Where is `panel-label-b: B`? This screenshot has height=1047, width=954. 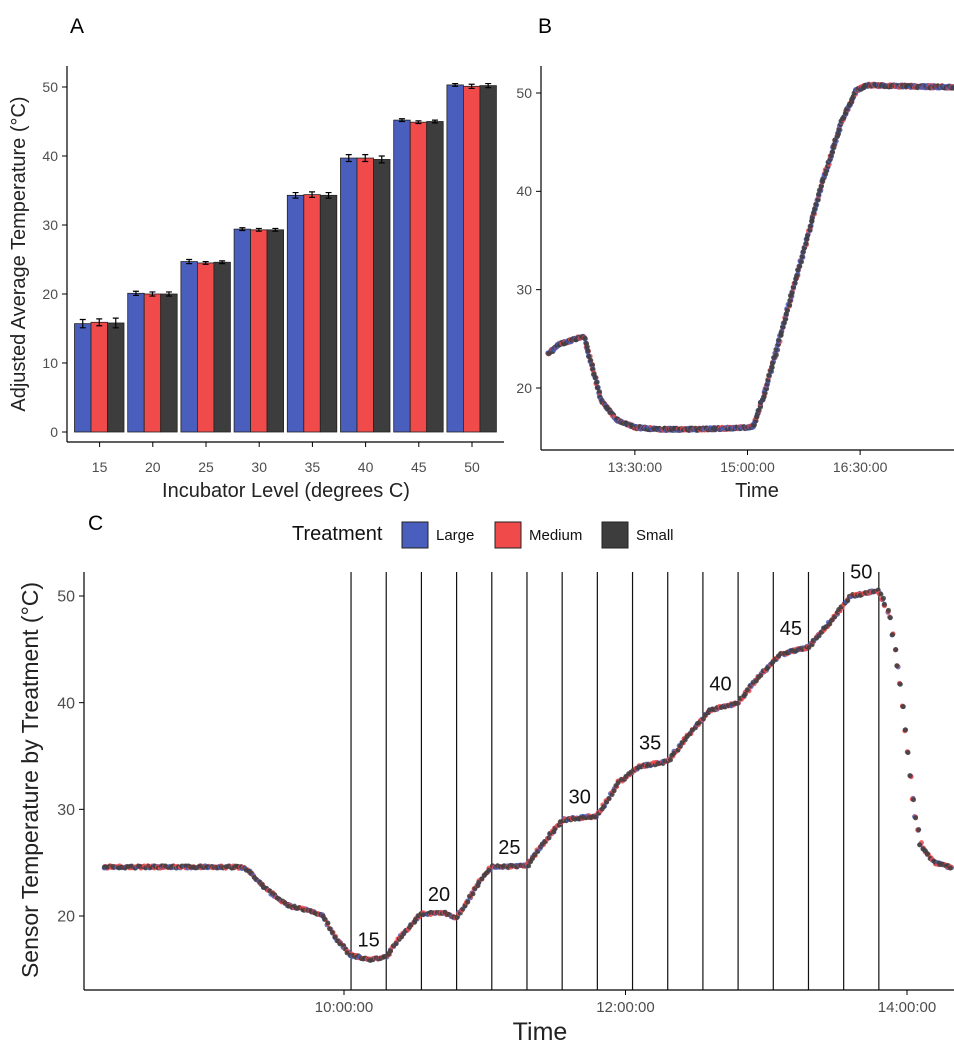 panel-label-b: B is located at coordinates (545, 26).